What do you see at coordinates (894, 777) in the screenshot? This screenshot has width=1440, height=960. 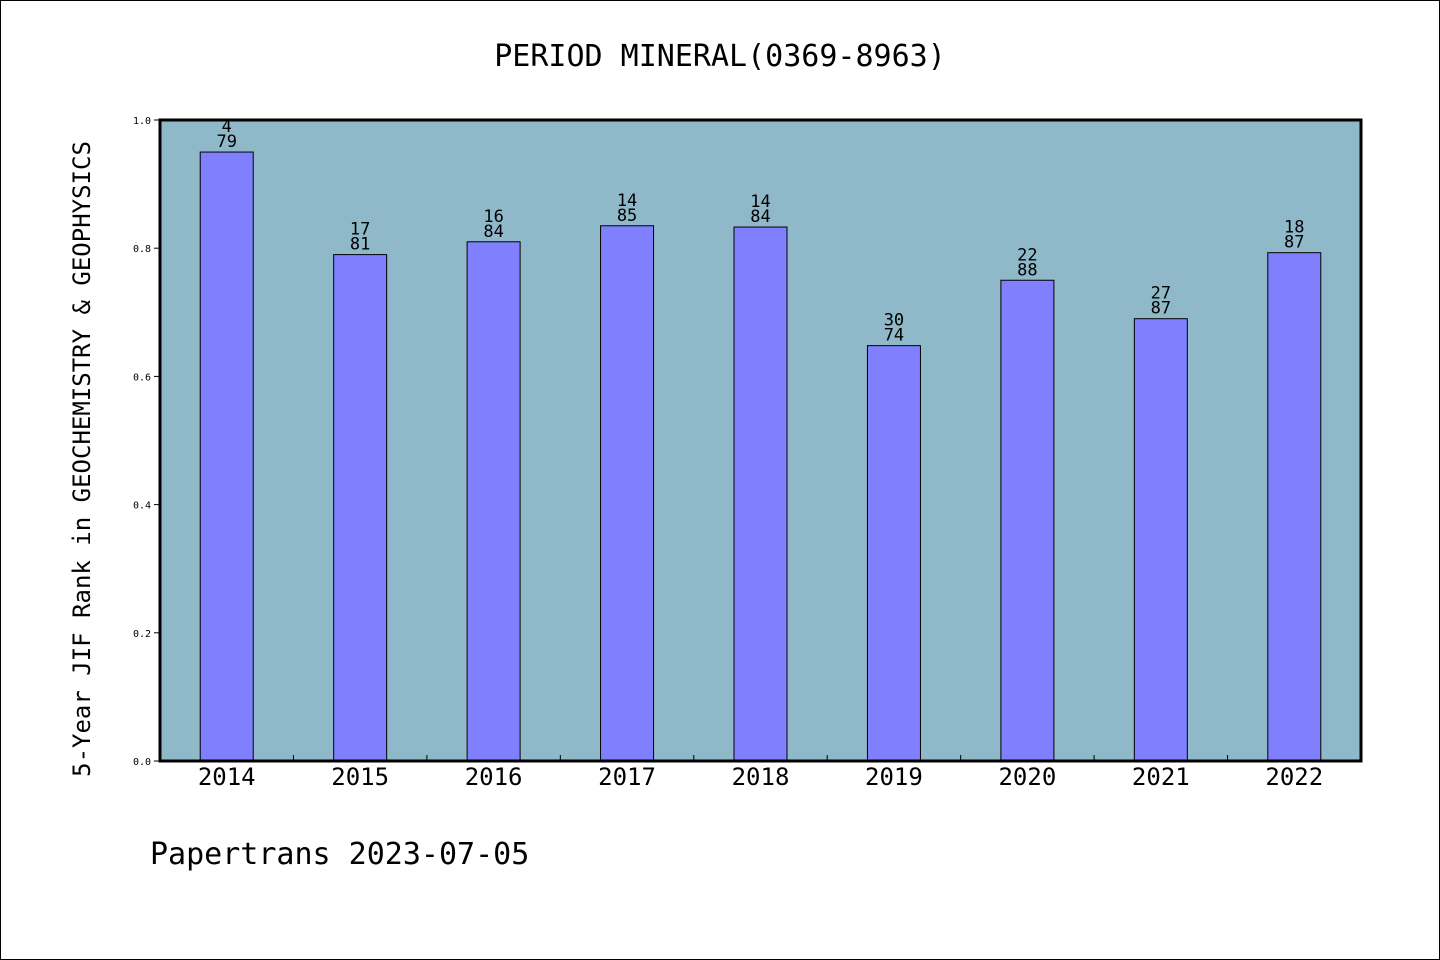 I see `x-tick-label: 2019` at bounding box center [894, 777].